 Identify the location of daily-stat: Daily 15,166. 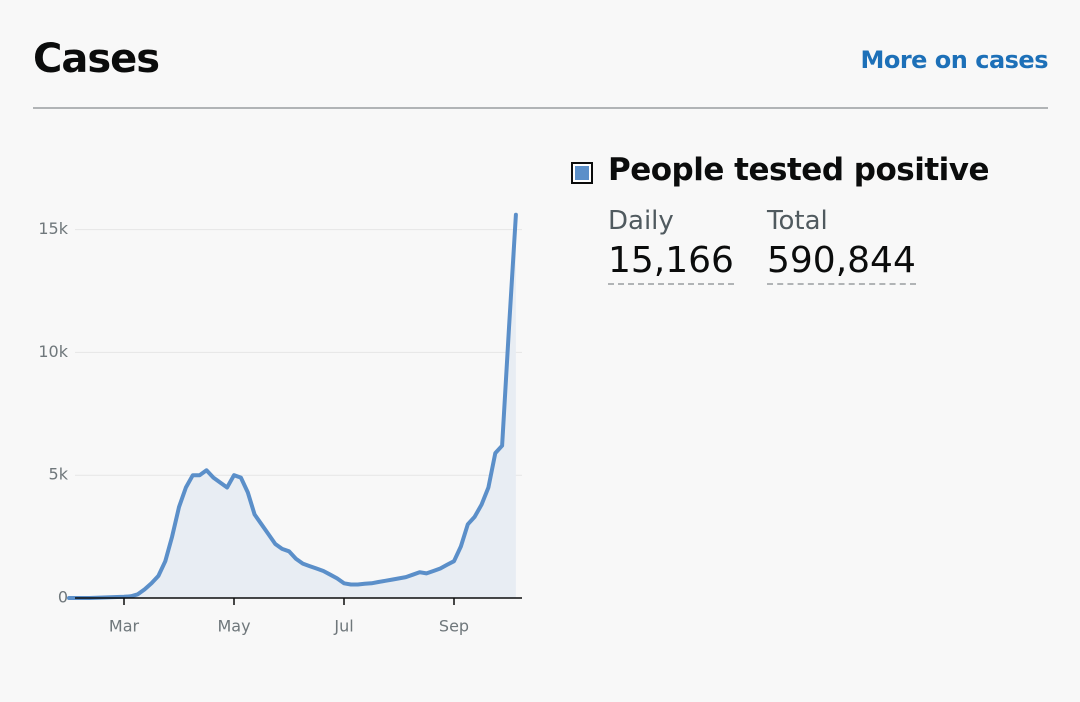
(671, 245).